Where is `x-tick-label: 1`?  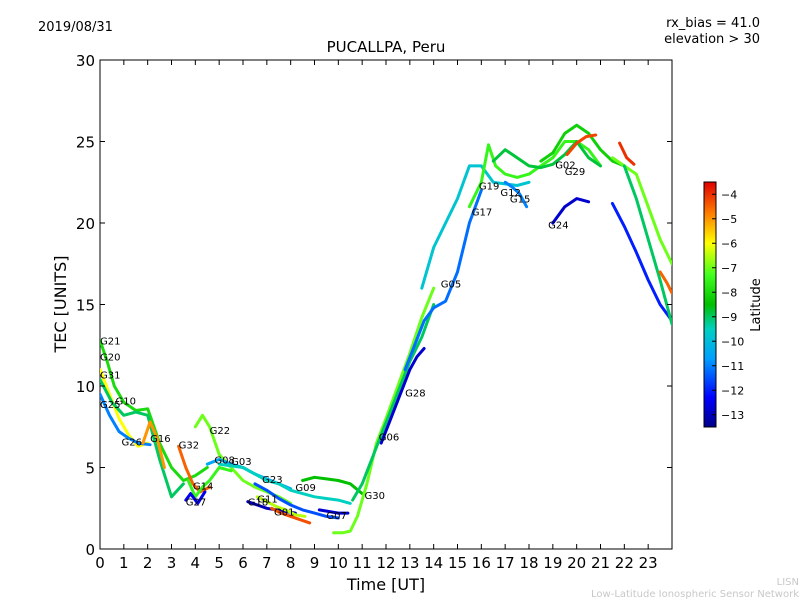 x-tick-label: 1 is located at coordinates (124, 563).